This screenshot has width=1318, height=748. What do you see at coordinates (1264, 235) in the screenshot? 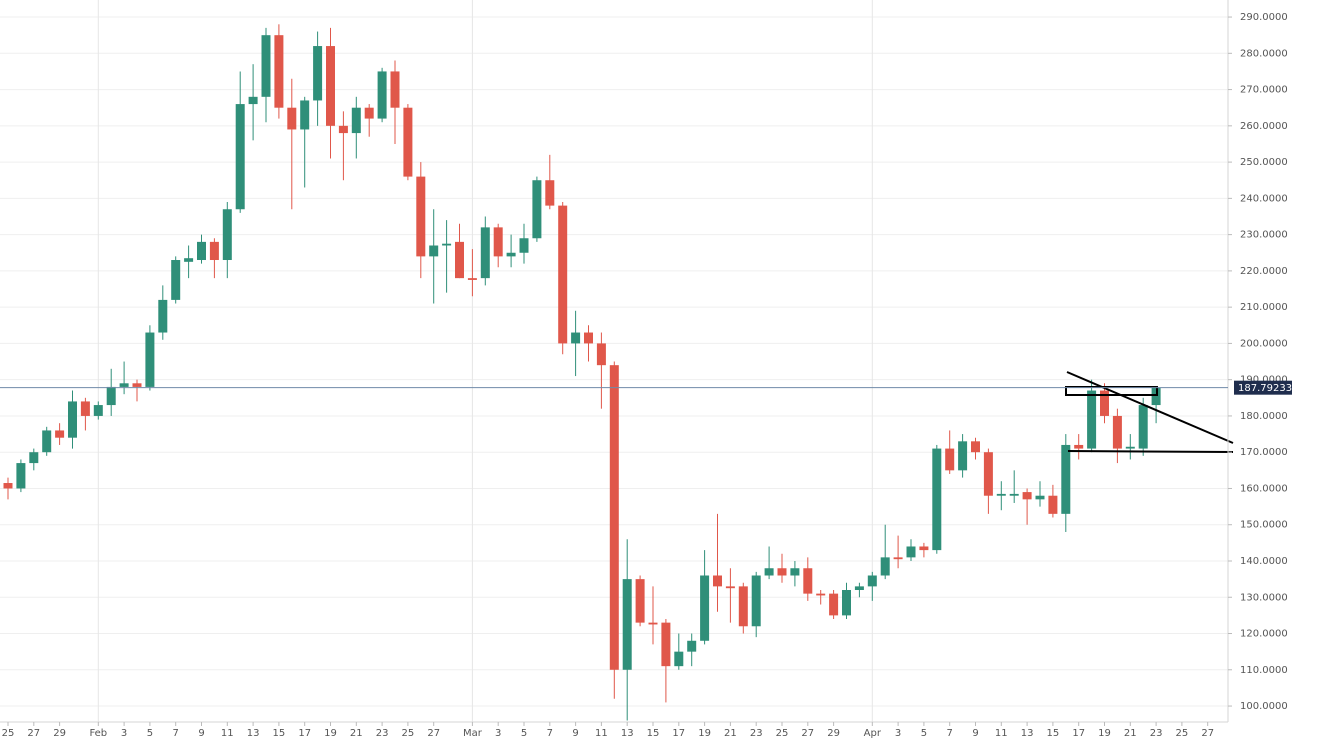
I see `y-tick-label: 230.0000` at bounding box center [1264, 235].